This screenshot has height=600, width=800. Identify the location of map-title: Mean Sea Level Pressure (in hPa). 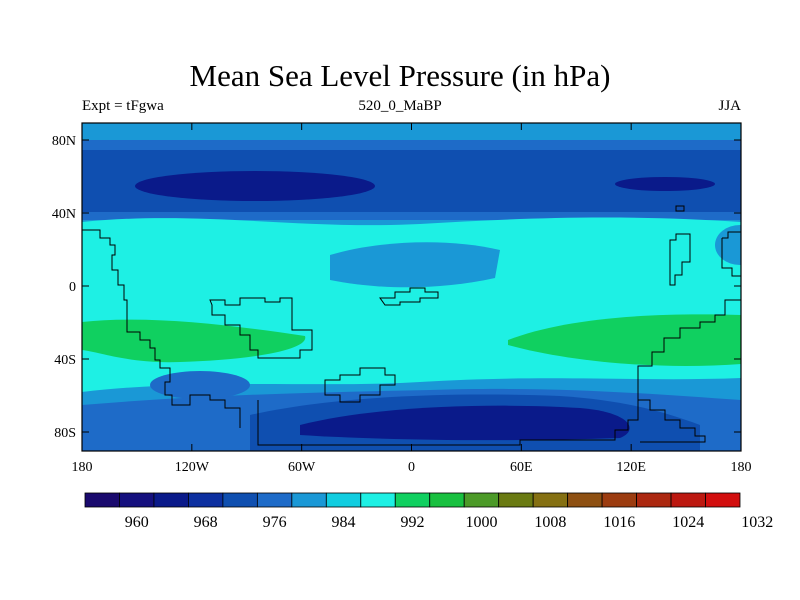
(400, 75).